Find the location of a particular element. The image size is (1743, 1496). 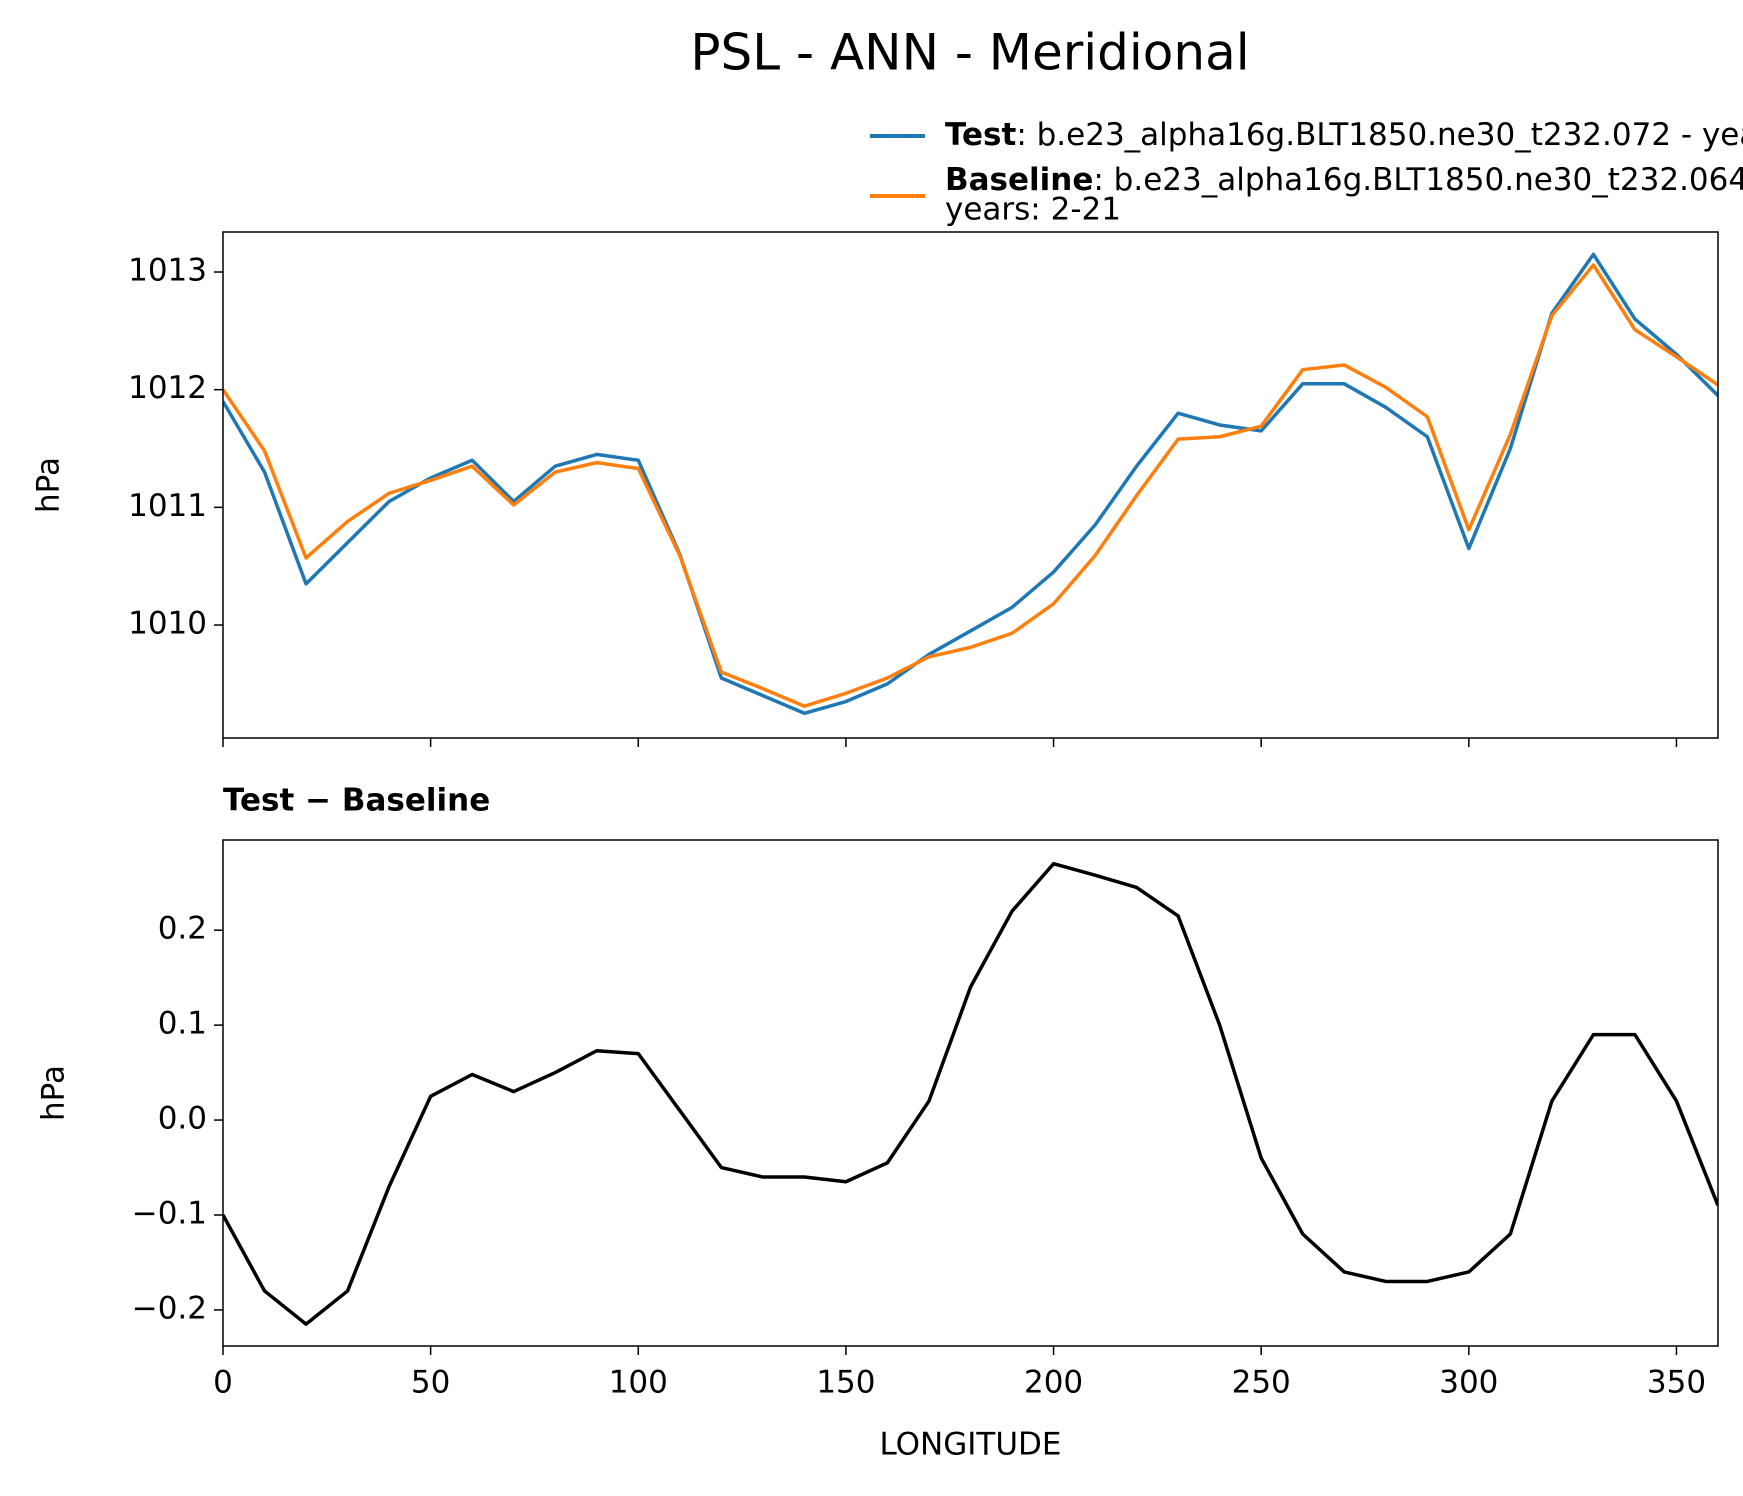

y-tick-label: −0.2 is located at coordinates (169, 1308).